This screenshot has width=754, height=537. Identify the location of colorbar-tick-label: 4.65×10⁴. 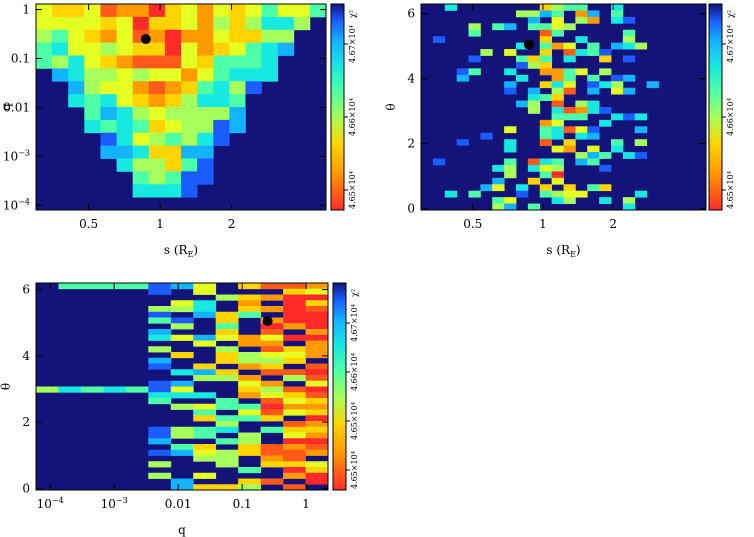
(354, 470).